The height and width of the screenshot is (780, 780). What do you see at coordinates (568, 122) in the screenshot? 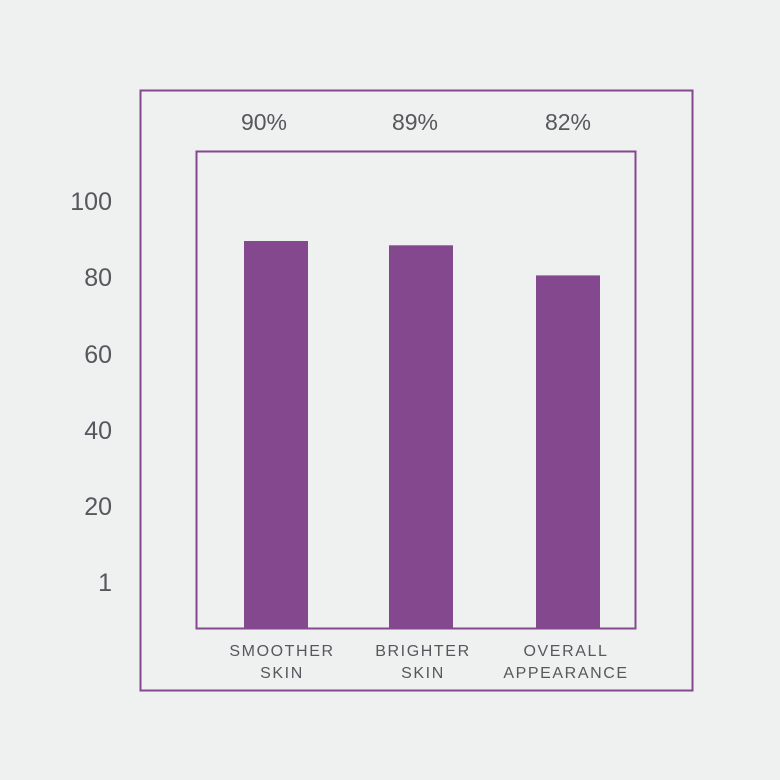
I see `value-label: 82%` at bounding box center [568, 122].